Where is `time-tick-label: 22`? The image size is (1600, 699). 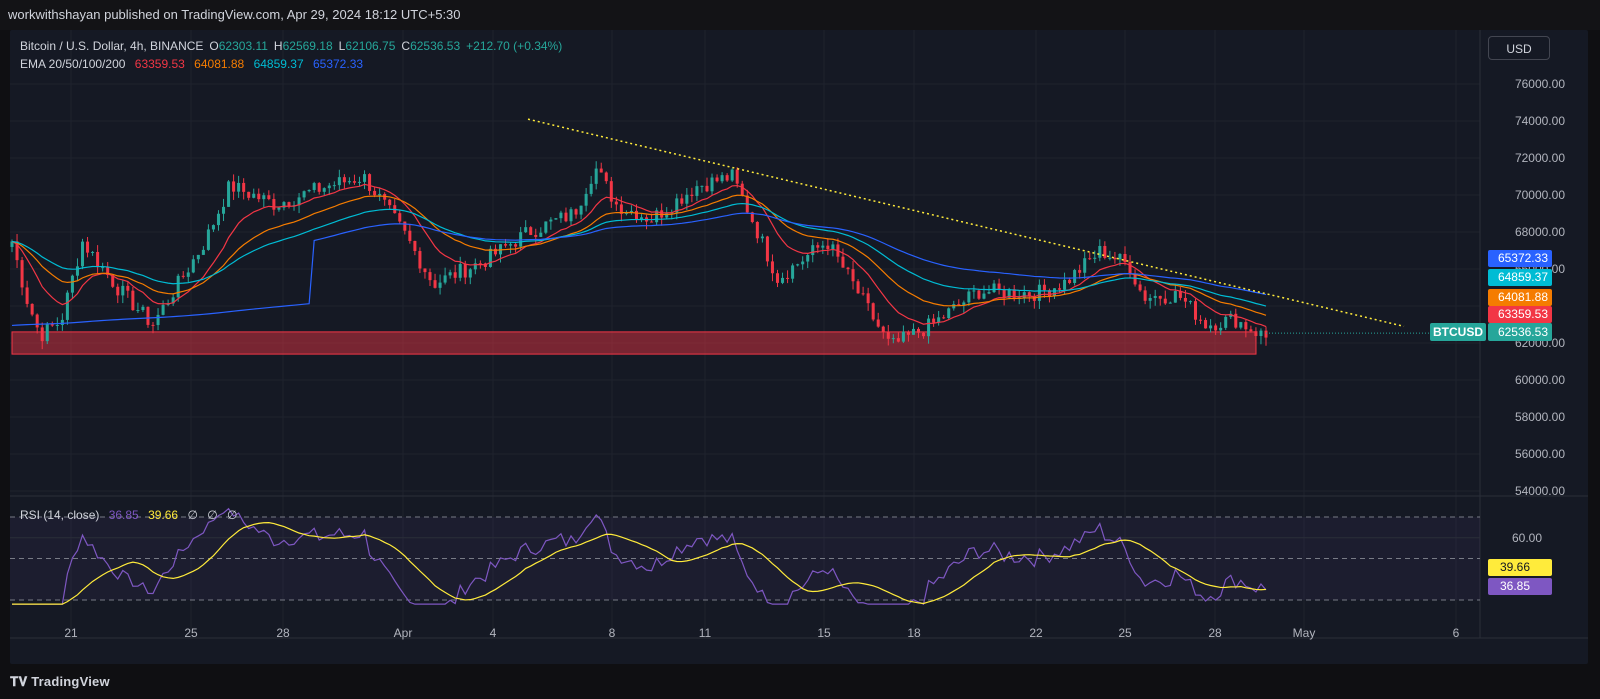
time-tick-label: 22 is located at coordinates (1036, 633).